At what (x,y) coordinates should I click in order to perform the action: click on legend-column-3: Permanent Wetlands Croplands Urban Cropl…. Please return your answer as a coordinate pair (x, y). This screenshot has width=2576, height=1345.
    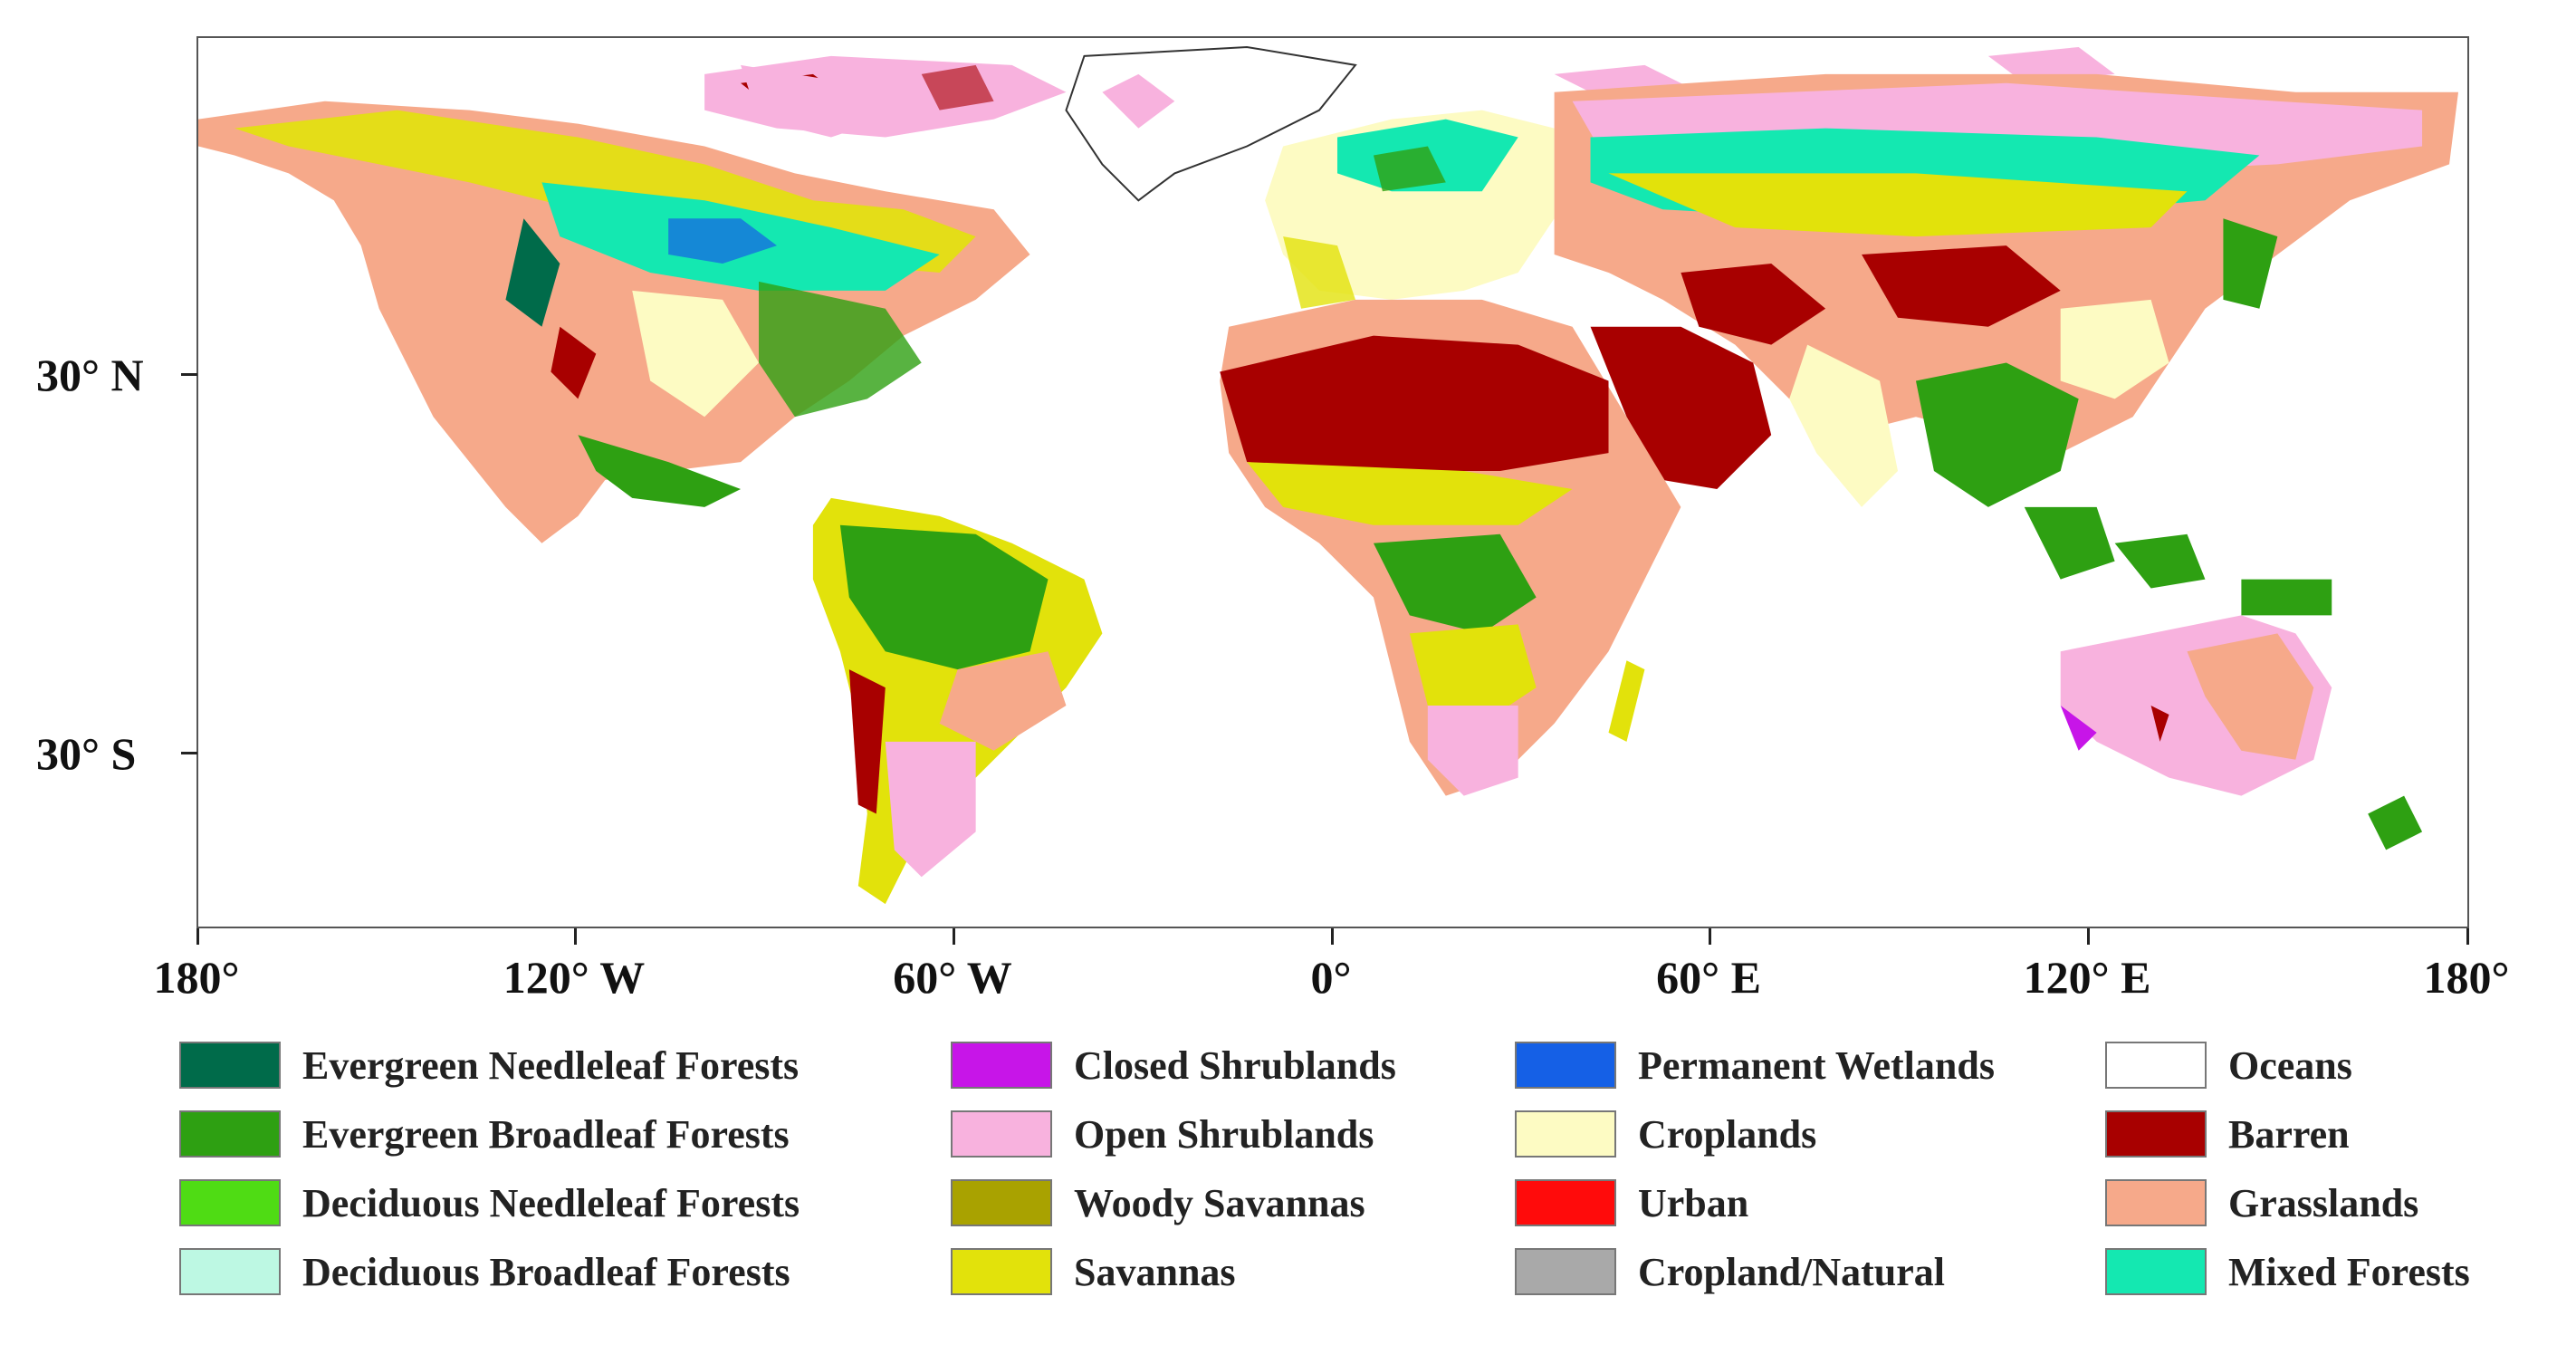
    Looking at the image, I should click on (1755, 1168).